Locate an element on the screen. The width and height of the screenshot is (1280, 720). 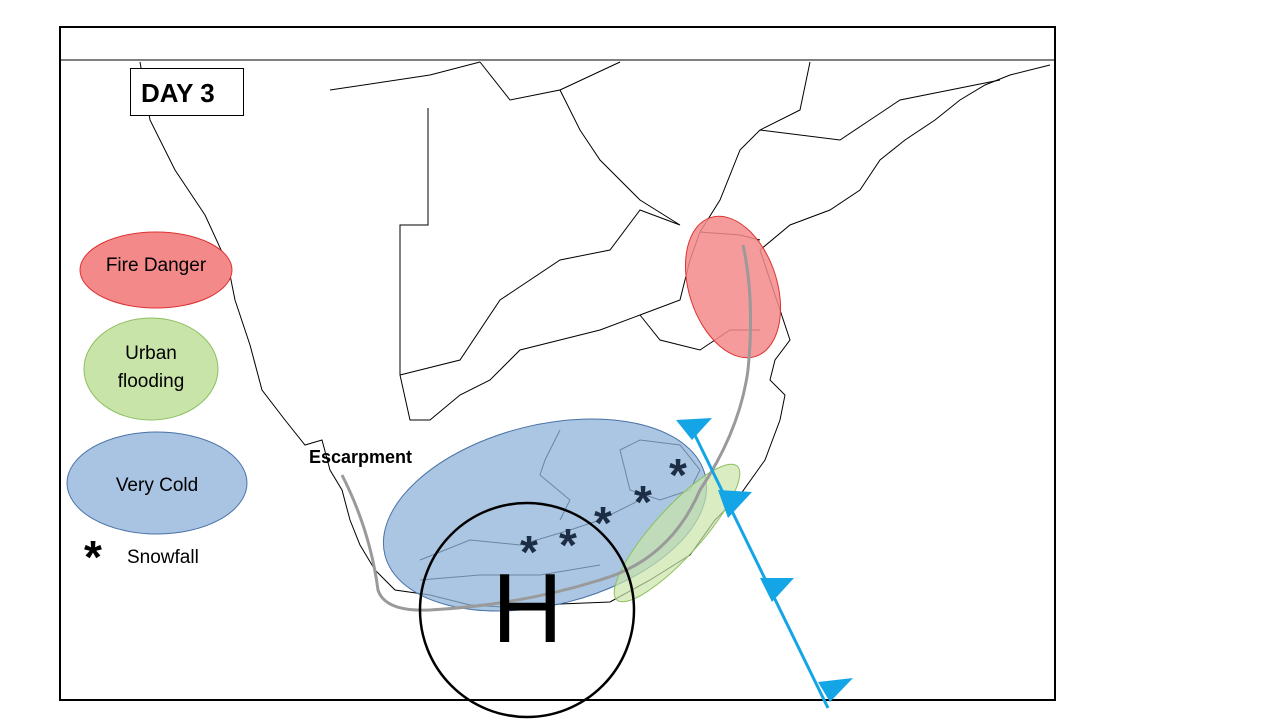
high-pressure-label: H is located at coordinates (527, 608).